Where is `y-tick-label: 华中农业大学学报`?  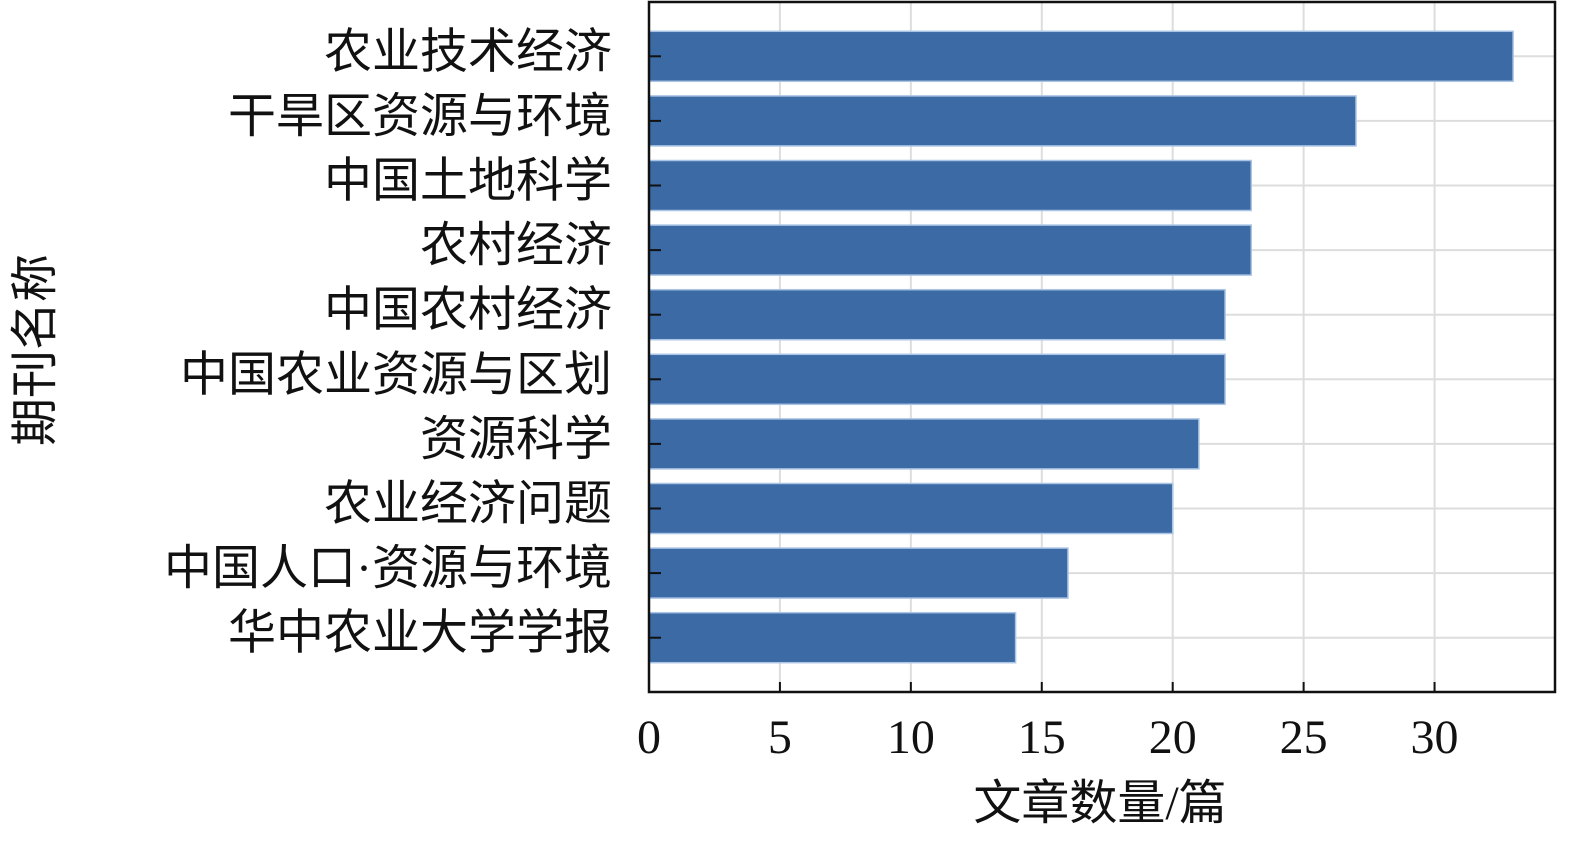
y-tick-label: 华中农业大学学报 is located at coordinates (420, 633).